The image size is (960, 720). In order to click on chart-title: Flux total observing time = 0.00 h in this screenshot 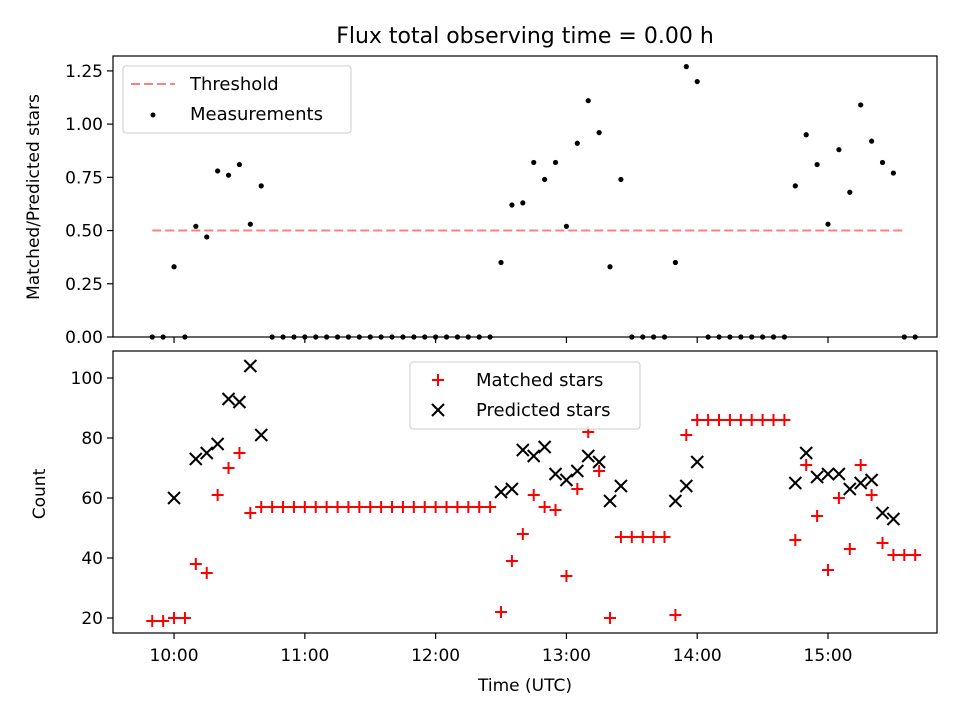, I will do `click(525, 36)`.